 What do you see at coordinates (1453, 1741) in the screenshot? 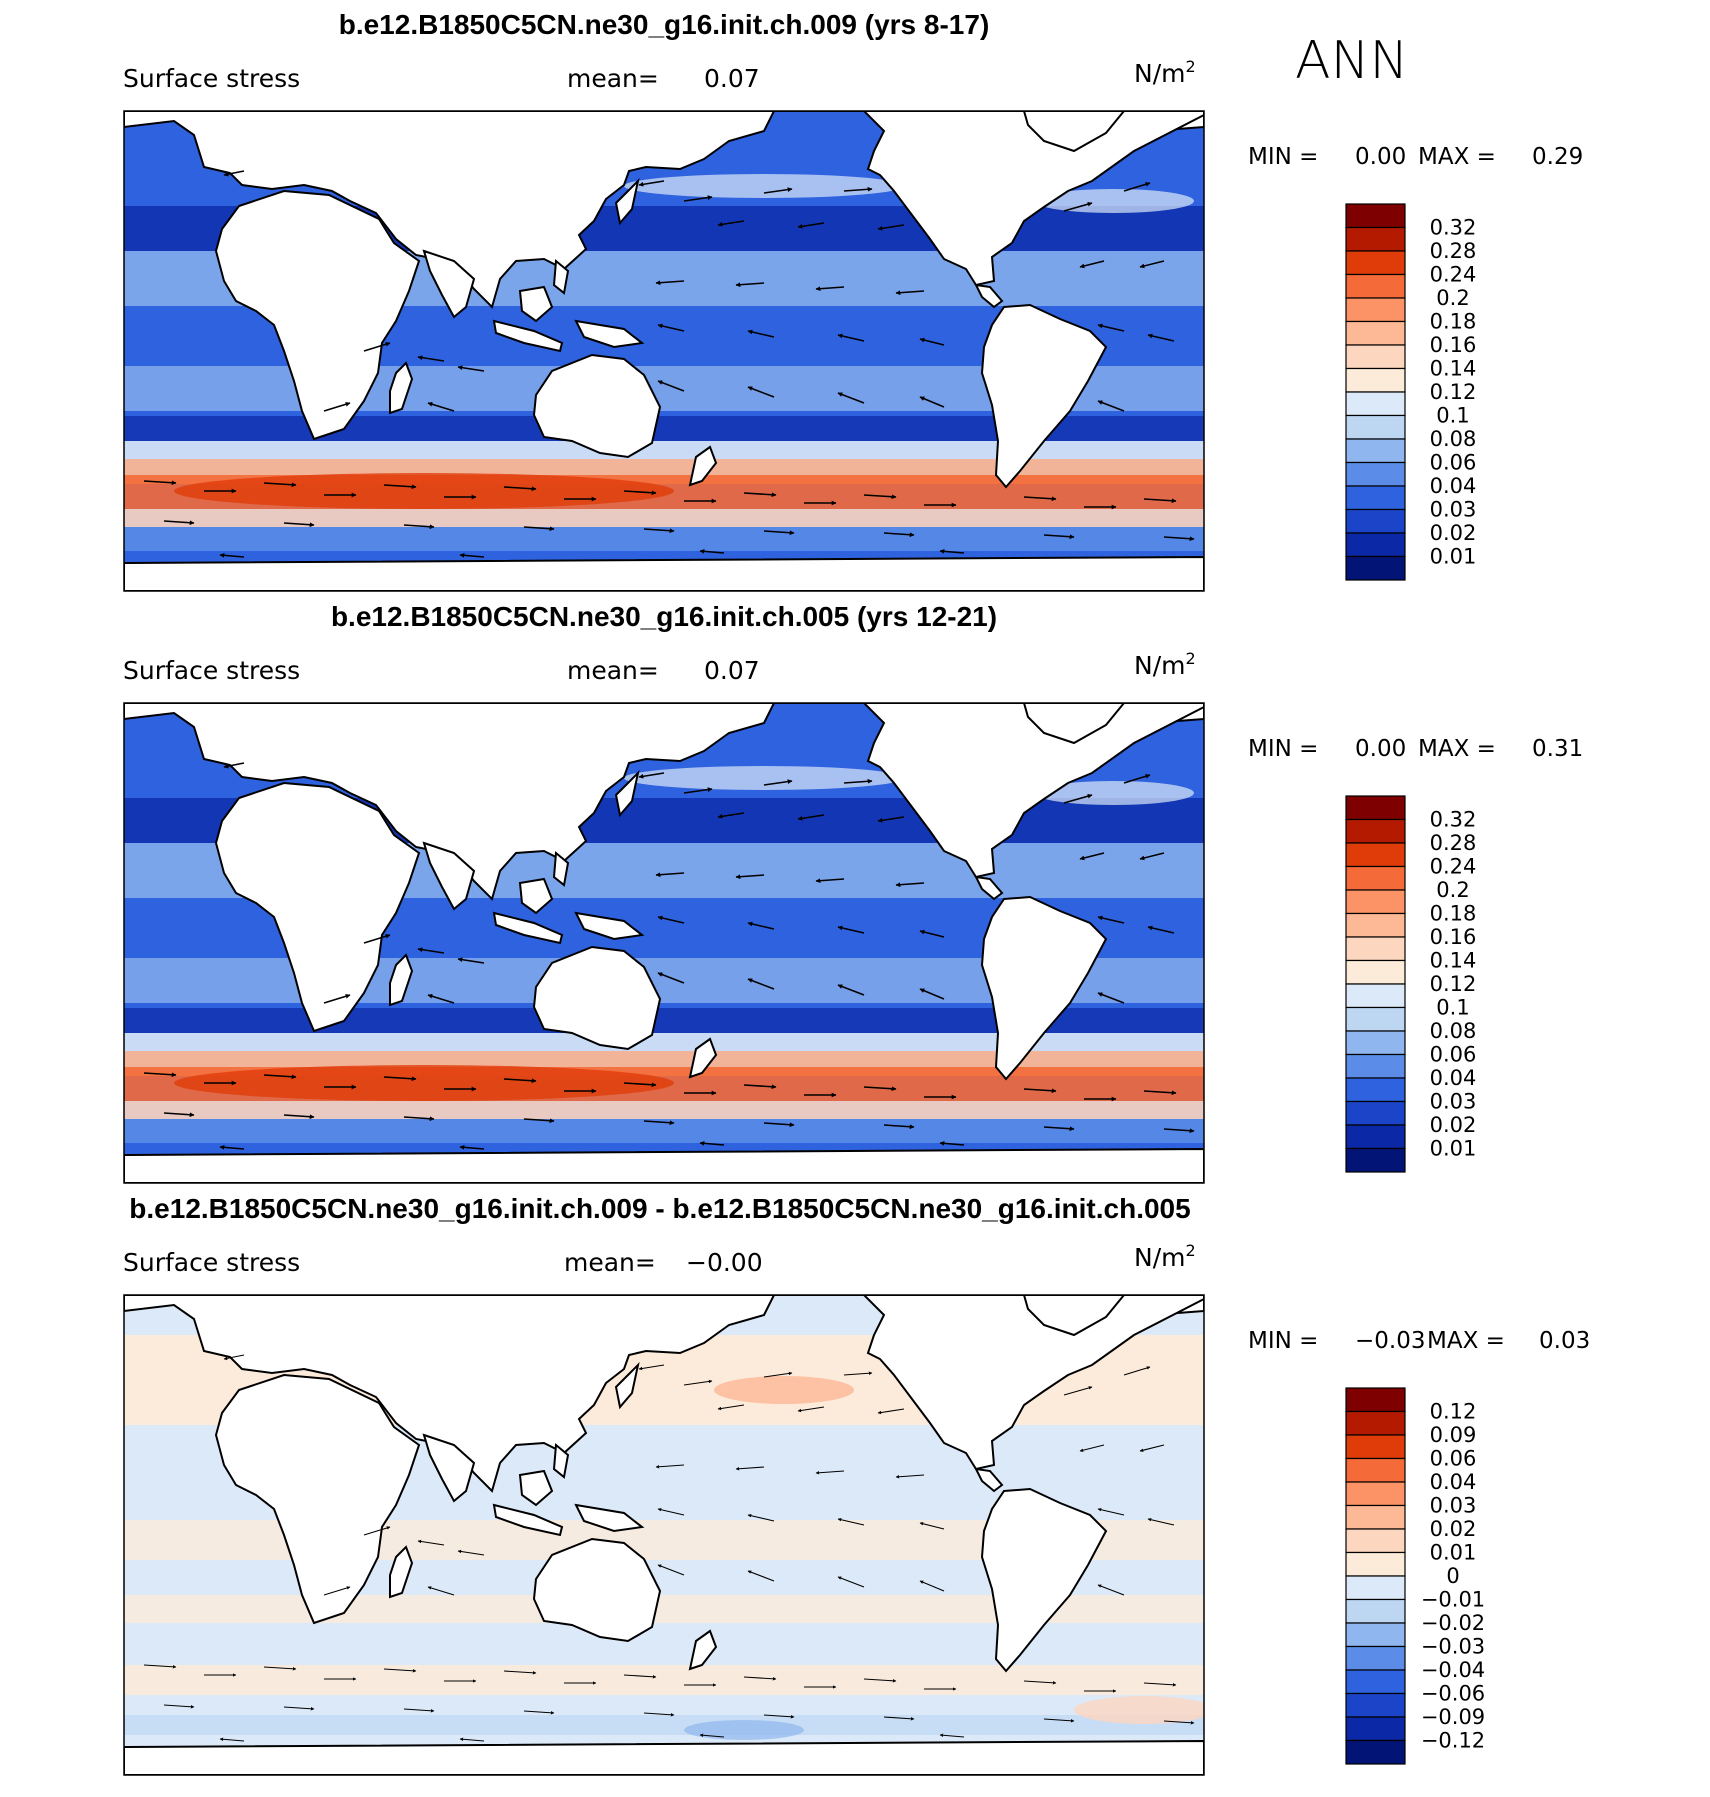
I see `colorbar-tick-label: −0.12` at bounding box center [1453, 1741].